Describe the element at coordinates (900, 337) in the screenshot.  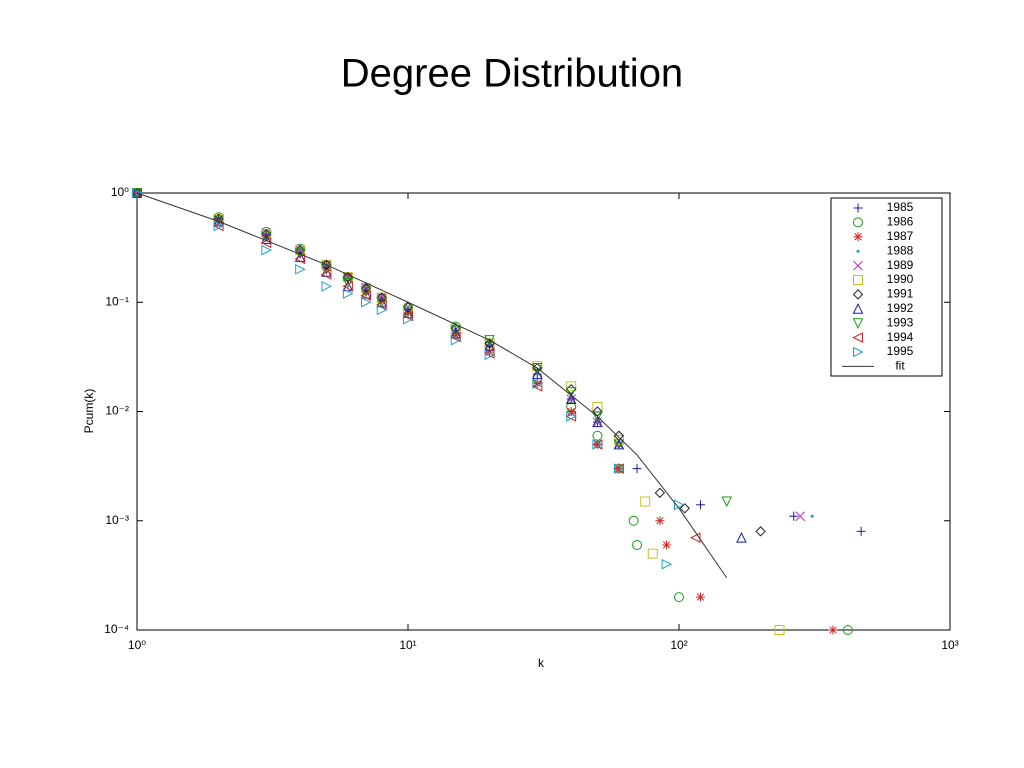
I see `legend-label: 1994` at that location.